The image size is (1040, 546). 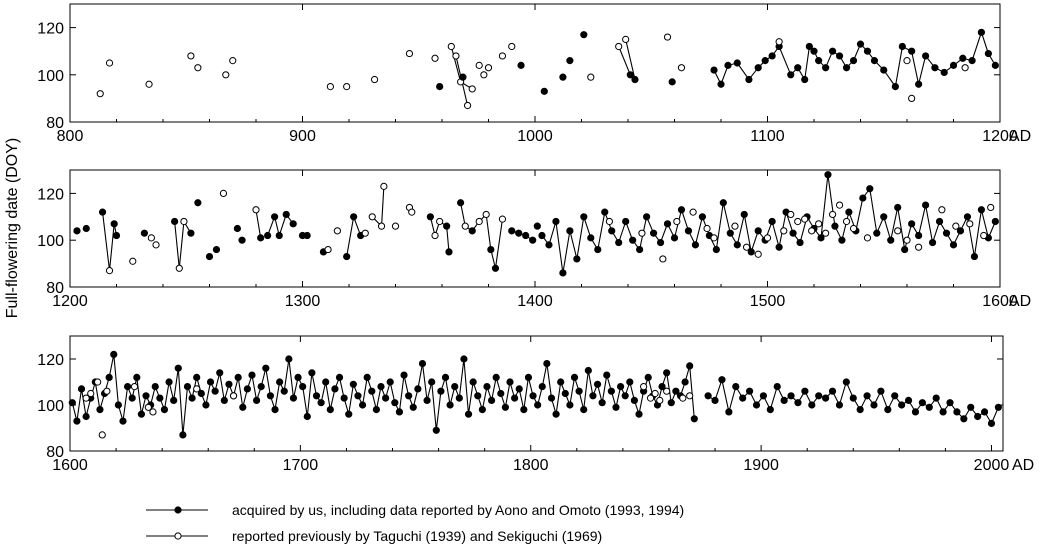 I want to click on x-tick-label: 1400, so click(x=535, y=301).